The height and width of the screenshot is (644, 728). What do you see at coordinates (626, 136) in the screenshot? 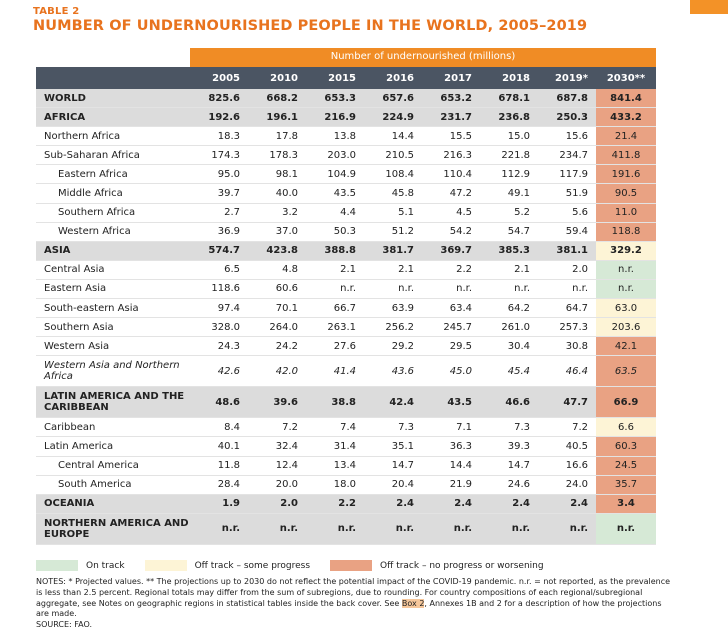
I see `projection-cell: 21.4` at bounding box center [626, 136].